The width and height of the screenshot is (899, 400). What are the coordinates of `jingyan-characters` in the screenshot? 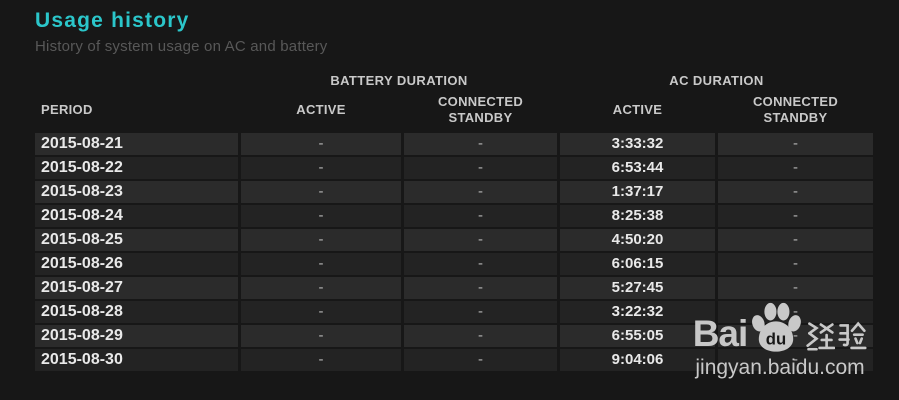 It's located at (836, 336).